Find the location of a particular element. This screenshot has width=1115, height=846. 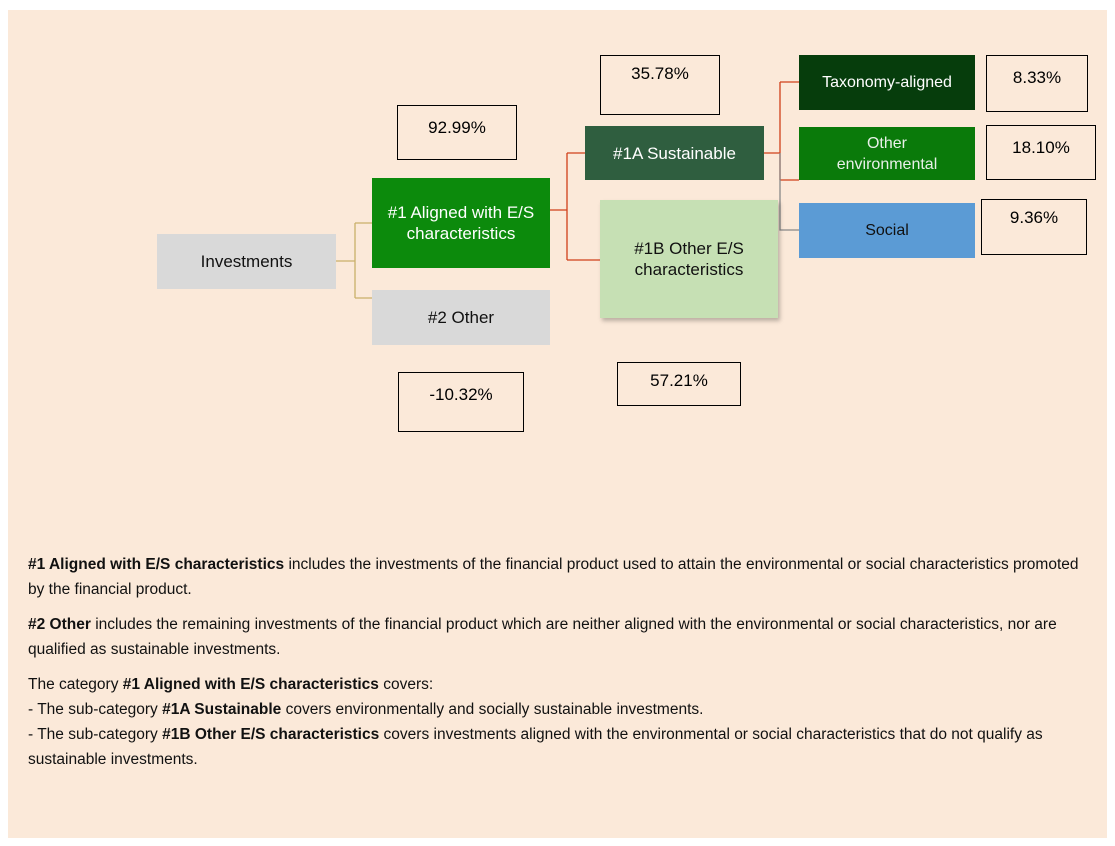

note-bold: #1A Sustainable is located at coordinates (222, 709).